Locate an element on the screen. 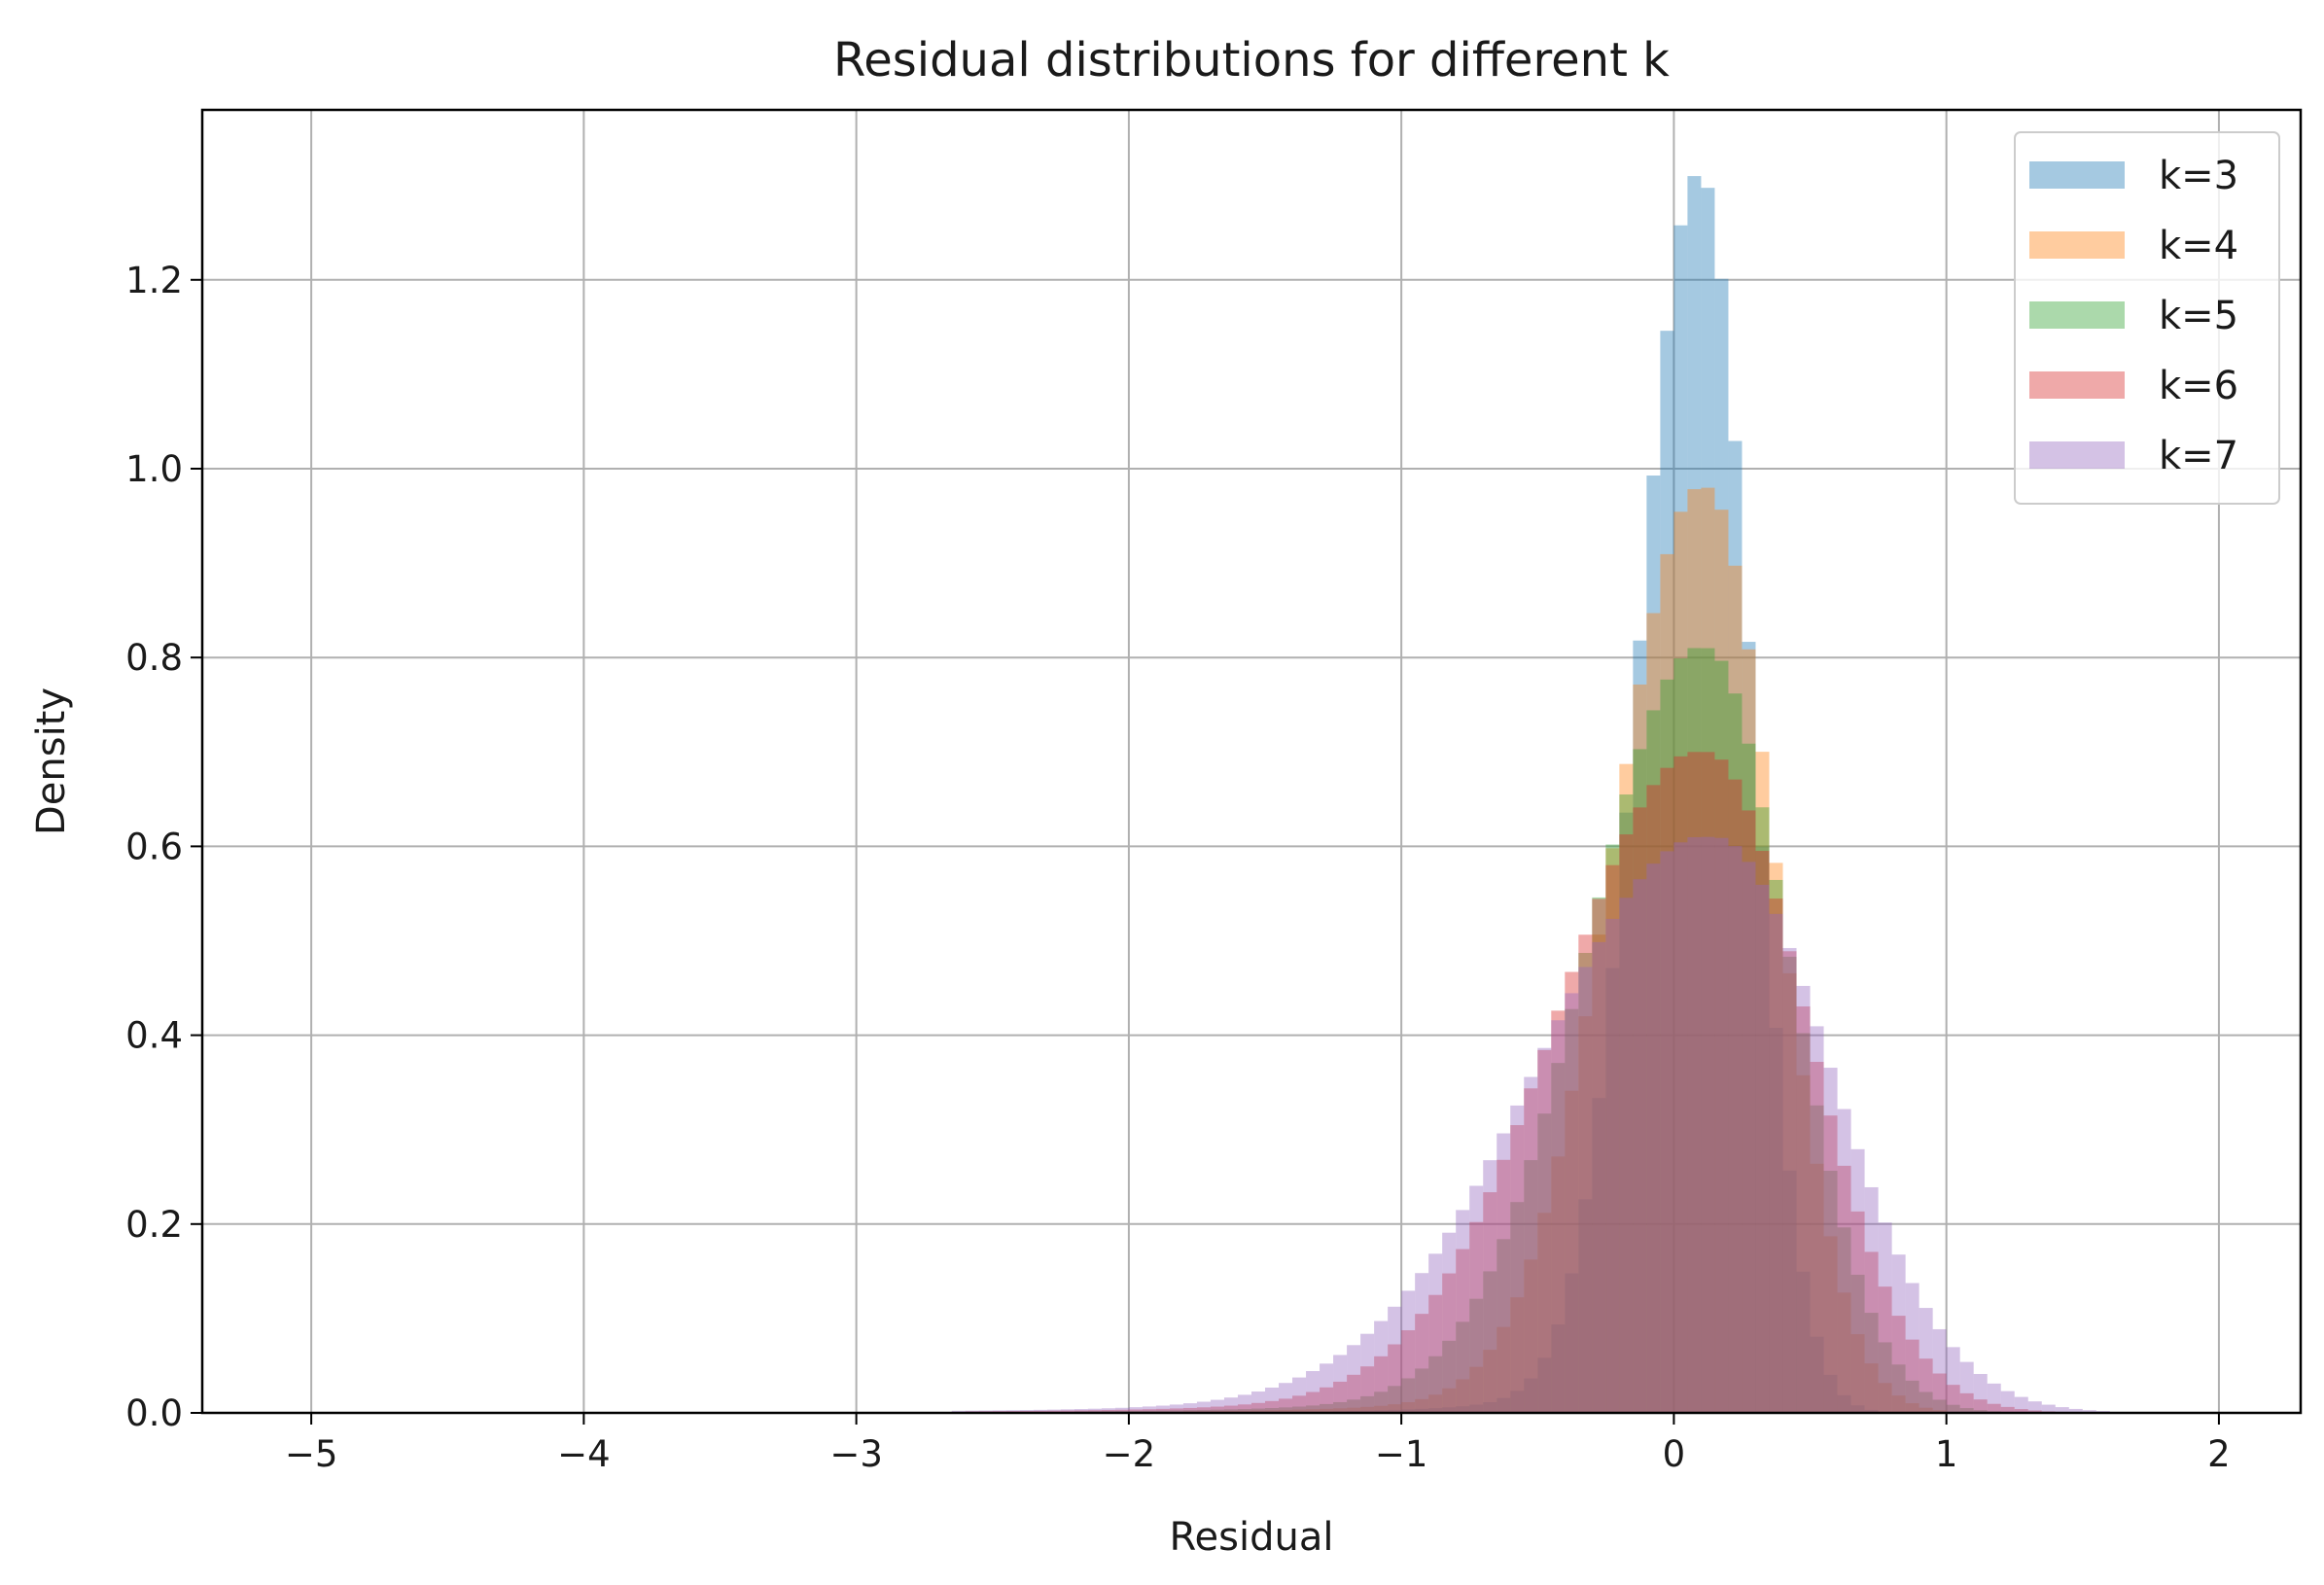 This screenshot has width=2324, height=1585. x-tick-label: 1 is located at coordinates (1946, 1454).